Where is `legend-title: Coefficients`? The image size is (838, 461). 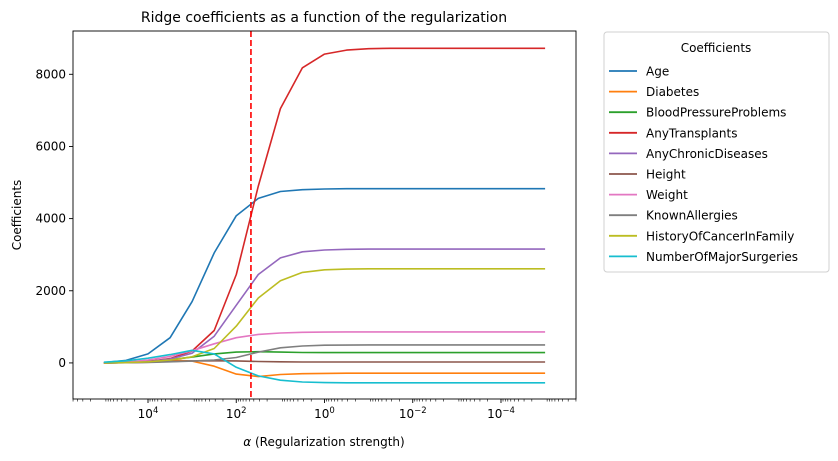 legend-title: Coefficients is located at coordinates (716, 48).